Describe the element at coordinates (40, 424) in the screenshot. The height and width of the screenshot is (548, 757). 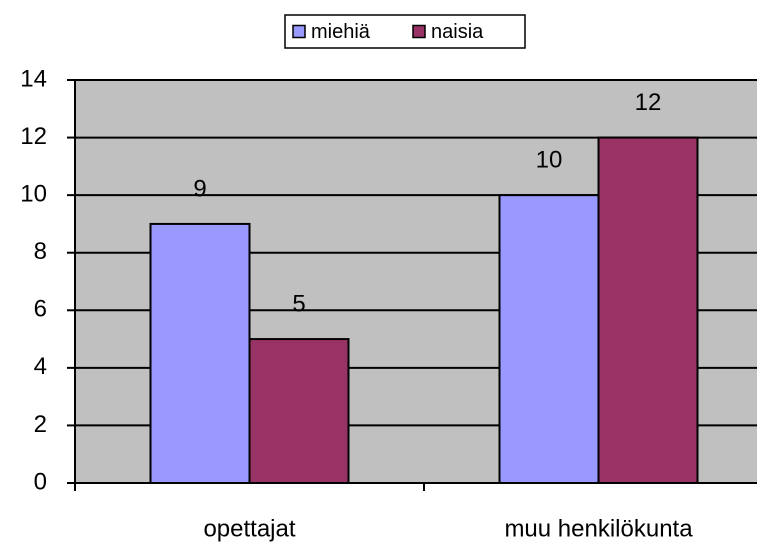
I see `y-tick-label: 2` at that location.